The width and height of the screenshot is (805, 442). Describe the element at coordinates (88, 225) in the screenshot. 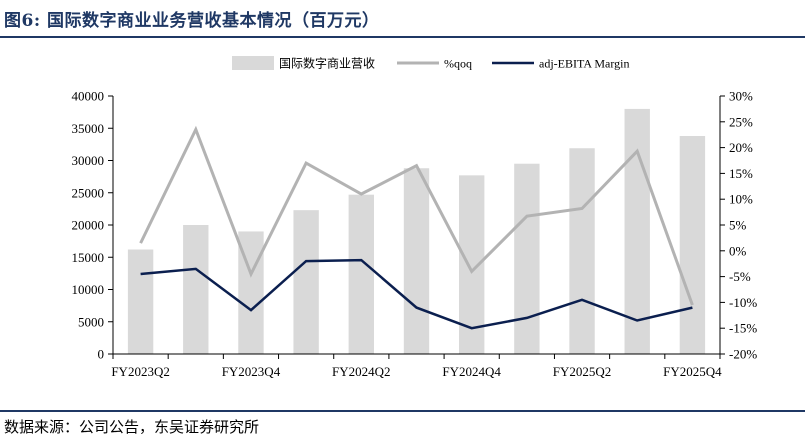

I see `y-left-tick-label: 20000` at that location.